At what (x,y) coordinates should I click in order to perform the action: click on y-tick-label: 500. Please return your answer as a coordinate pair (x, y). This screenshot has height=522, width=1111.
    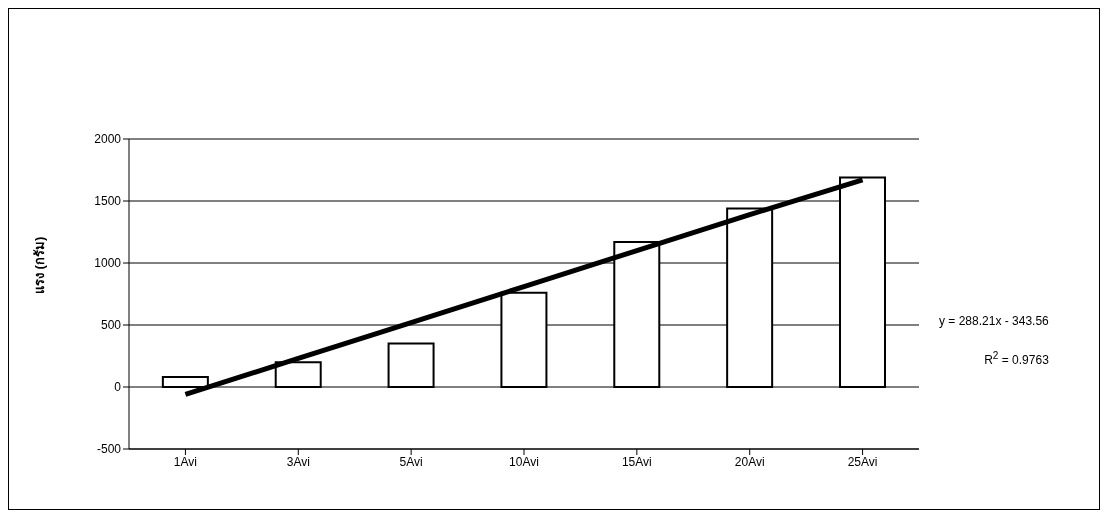
    Looking at the image, I should click on (111, 325).